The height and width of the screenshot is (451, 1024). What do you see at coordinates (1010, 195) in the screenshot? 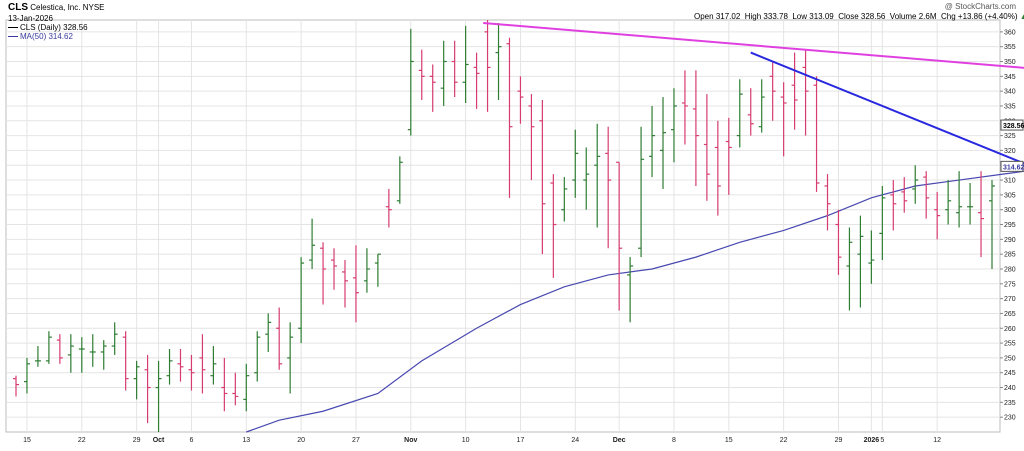
I see `y-tick-label: 305` at bounding box center [1010, 195].